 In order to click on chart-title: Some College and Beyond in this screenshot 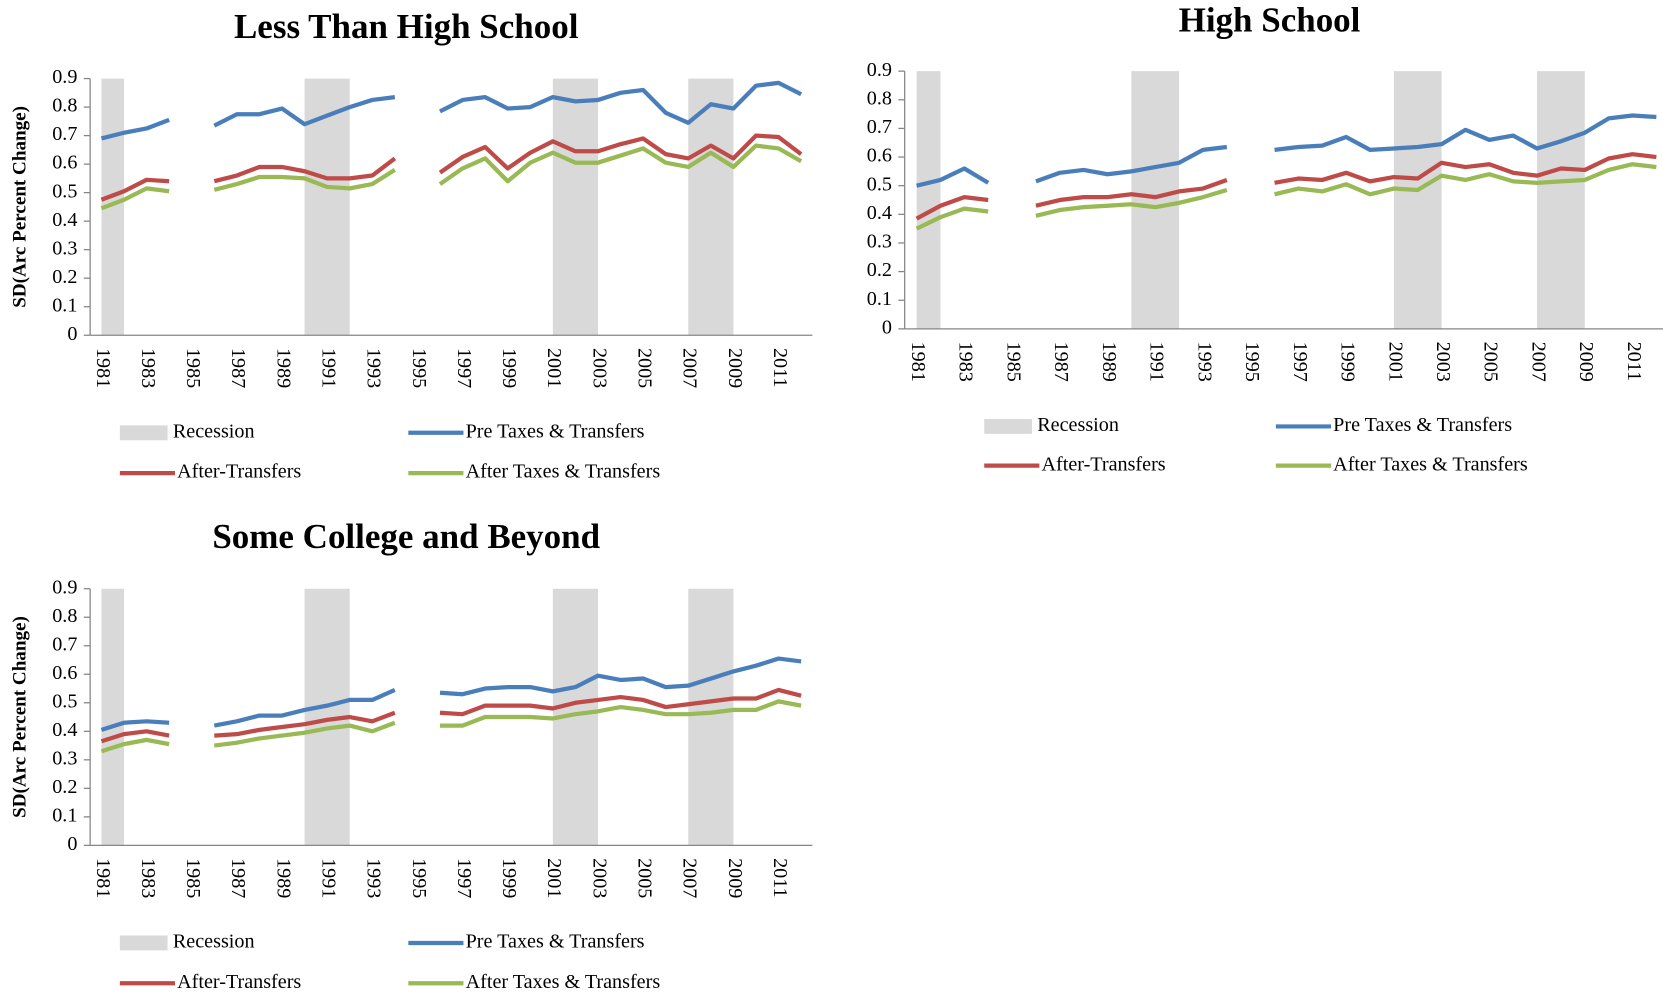, I will do `click(406, 536)`.